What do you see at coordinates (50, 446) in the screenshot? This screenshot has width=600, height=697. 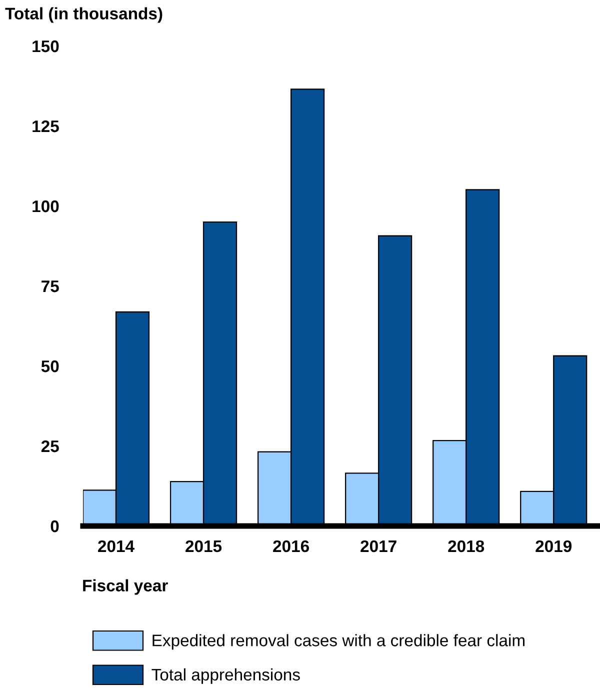 I see `y-tick-label: 25` at bounding box center [50, 446].